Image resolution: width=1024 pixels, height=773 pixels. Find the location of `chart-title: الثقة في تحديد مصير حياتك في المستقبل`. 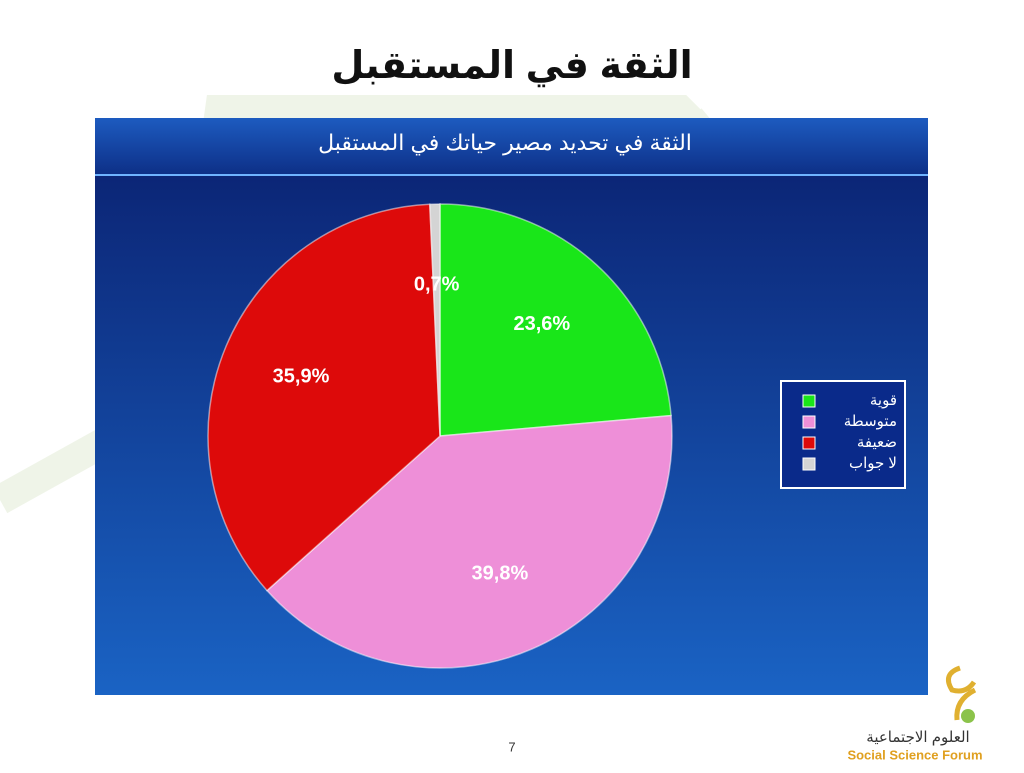

chart-title: الثقة في تحديد مصير حياتك في المستقبل is located at coordinates (505, 143).